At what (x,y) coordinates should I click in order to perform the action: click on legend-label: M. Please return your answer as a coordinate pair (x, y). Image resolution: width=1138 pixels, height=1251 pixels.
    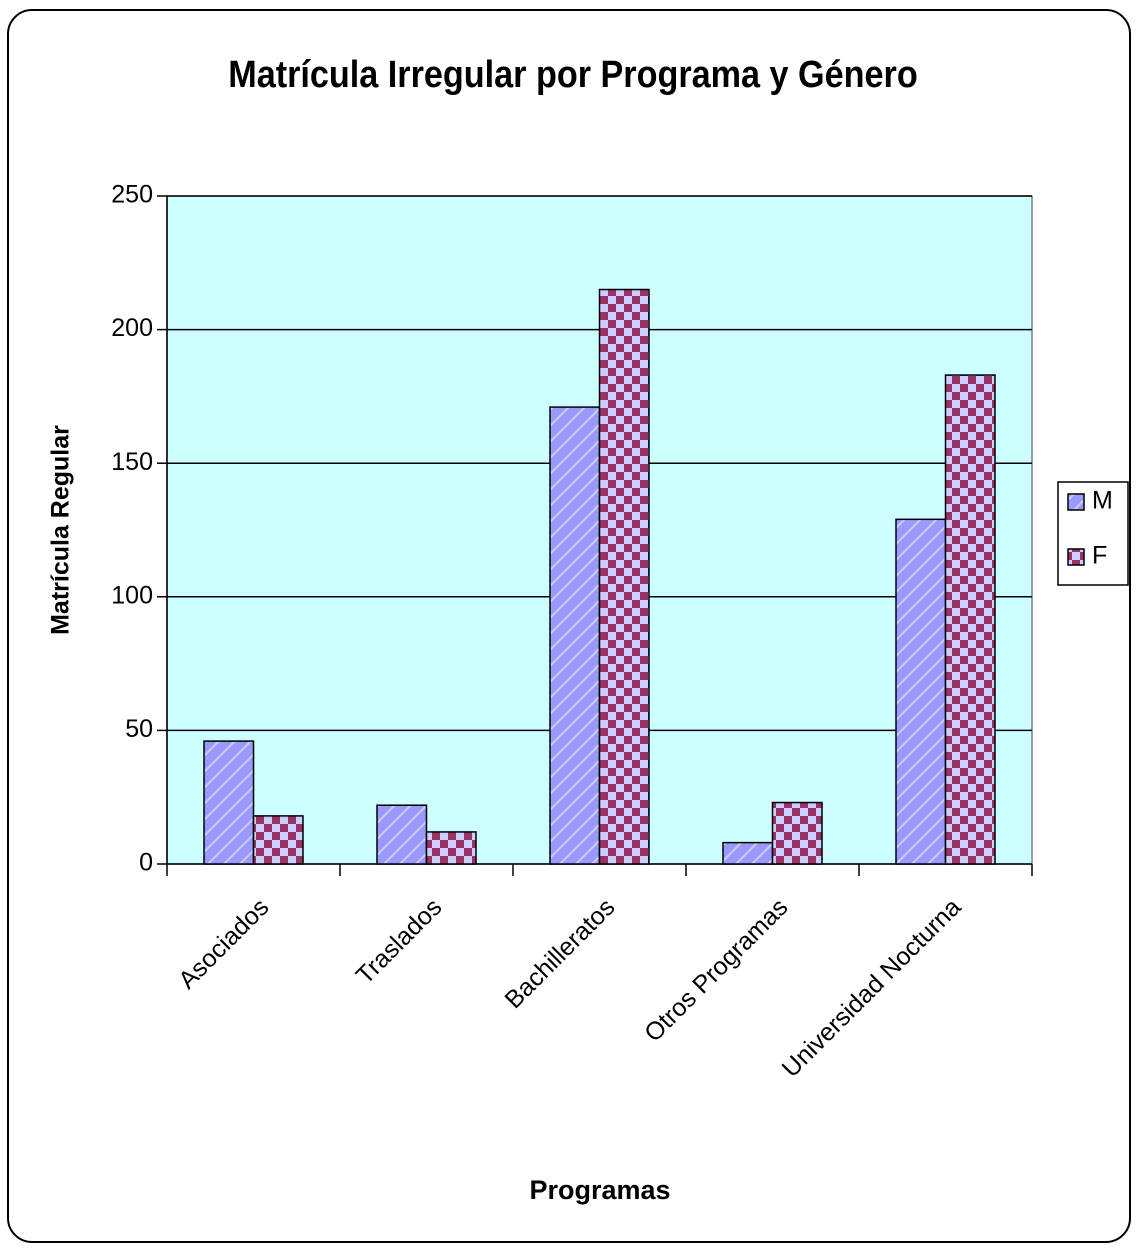
    Looking at the image, I should click on (1102, 501).